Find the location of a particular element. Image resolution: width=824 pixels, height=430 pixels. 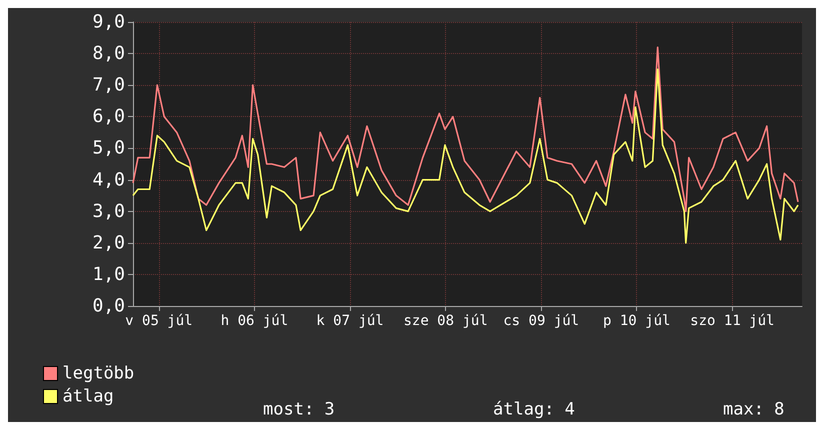

x-tick-label: v 05 júl is located at coordinates (159, 321).